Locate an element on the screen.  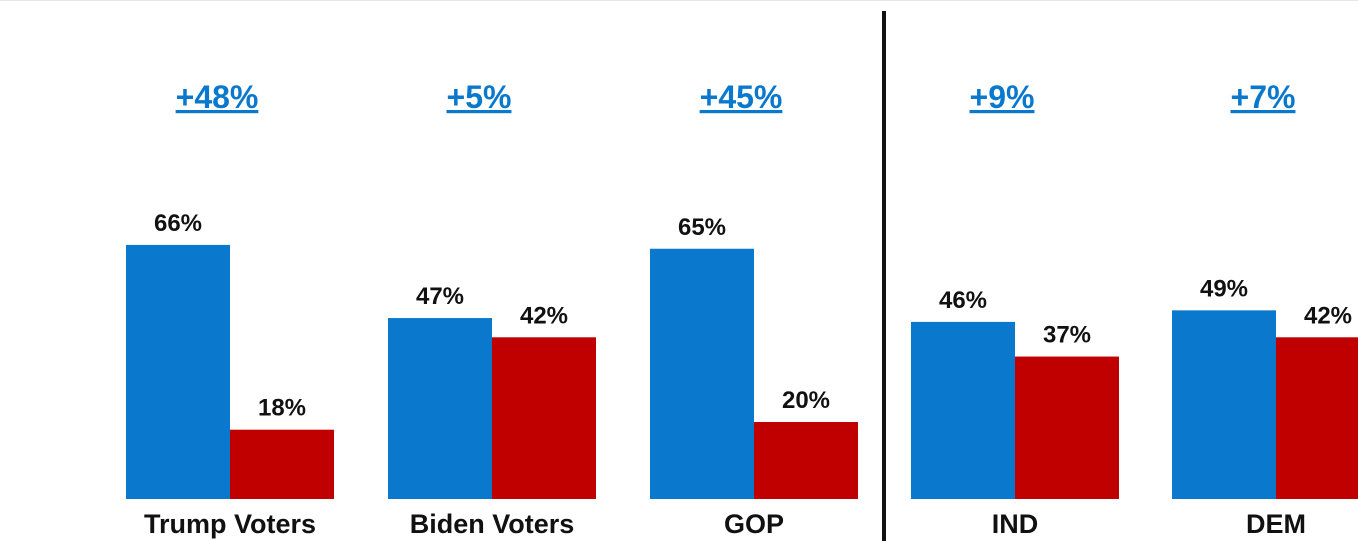
value-label-series-2-3: 37% is located at coordinates (1067, 335).